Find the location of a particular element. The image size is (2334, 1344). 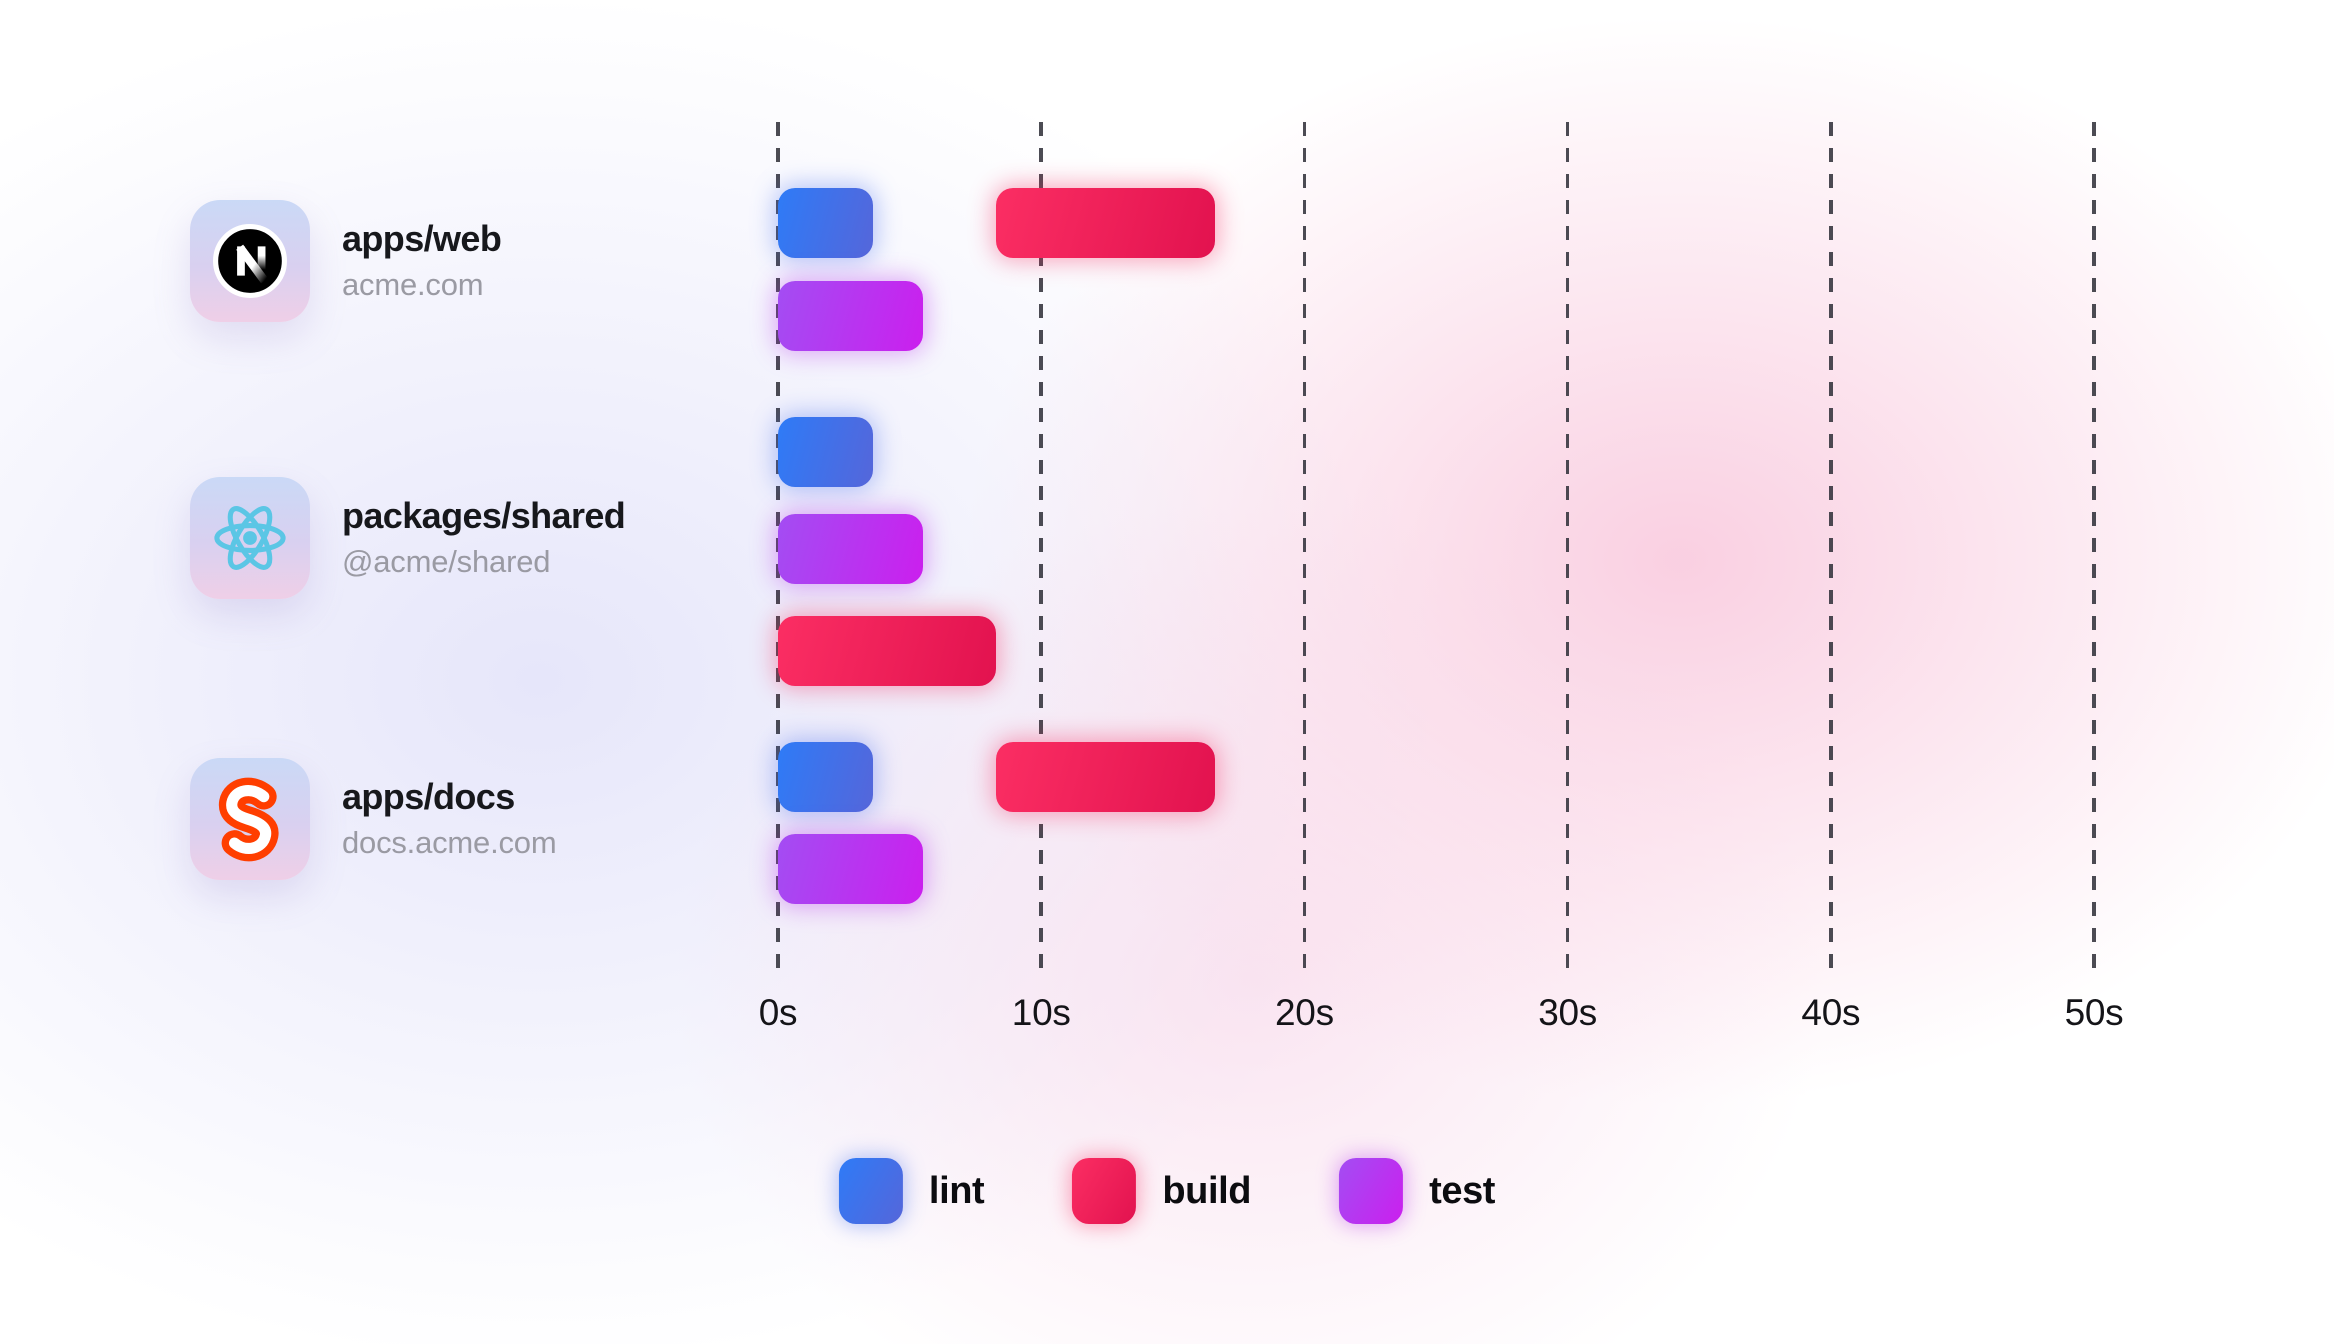

legend-label: build is located at coordinates (1207, 1190).